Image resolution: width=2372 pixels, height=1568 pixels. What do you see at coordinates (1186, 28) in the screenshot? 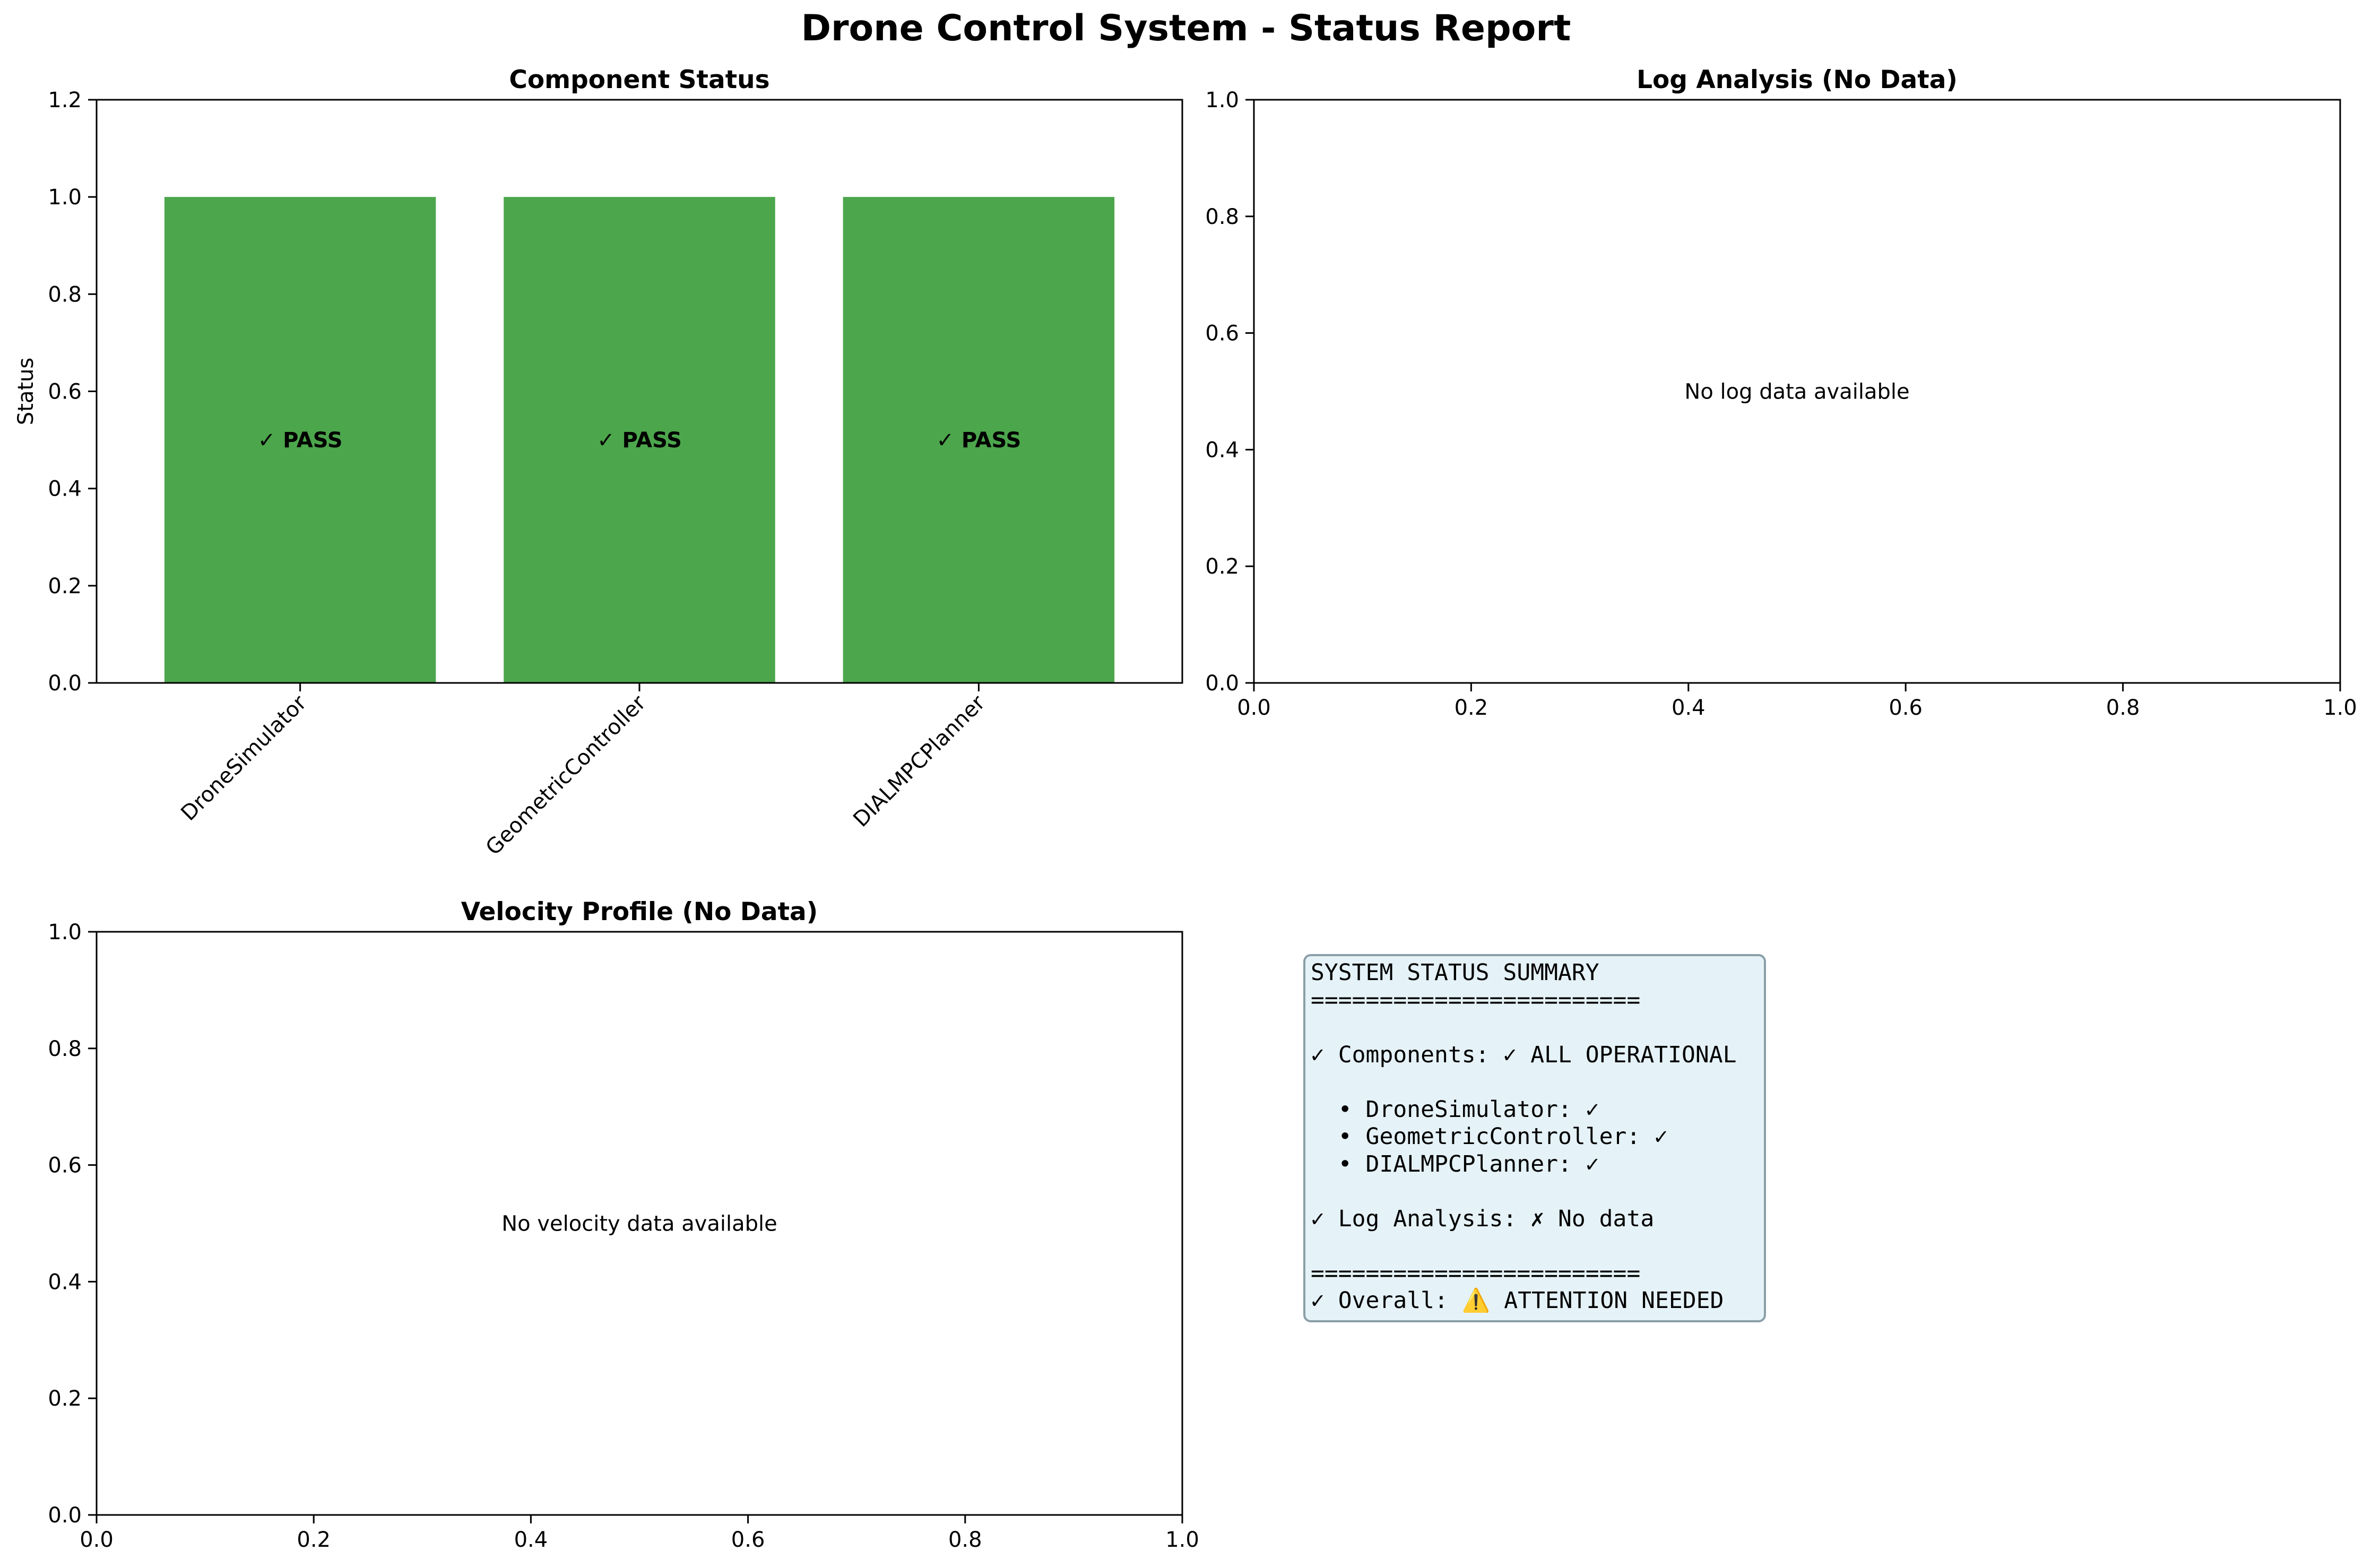
I see `figure-title: Drone Control System - Status Report` at bounding box center [1186, 28].